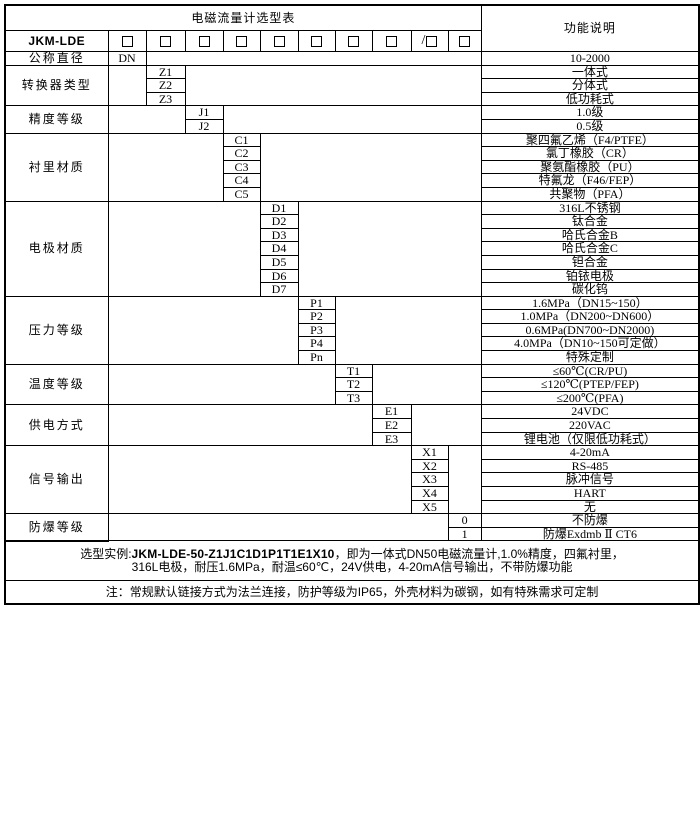 This screenshot has height=814, width=700. What do you see at coordinates (279, 221) in the screenshot?
I see `code-D2: D2` at bounding box center [279, 221].